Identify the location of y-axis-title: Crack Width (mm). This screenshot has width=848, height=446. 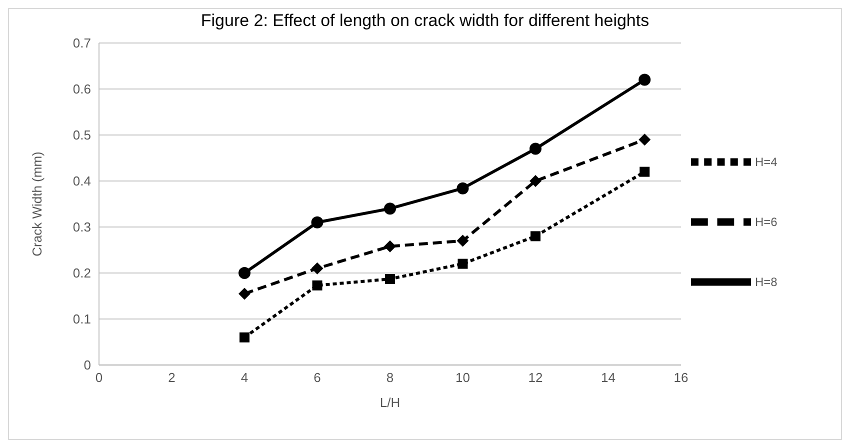
(37, 204).